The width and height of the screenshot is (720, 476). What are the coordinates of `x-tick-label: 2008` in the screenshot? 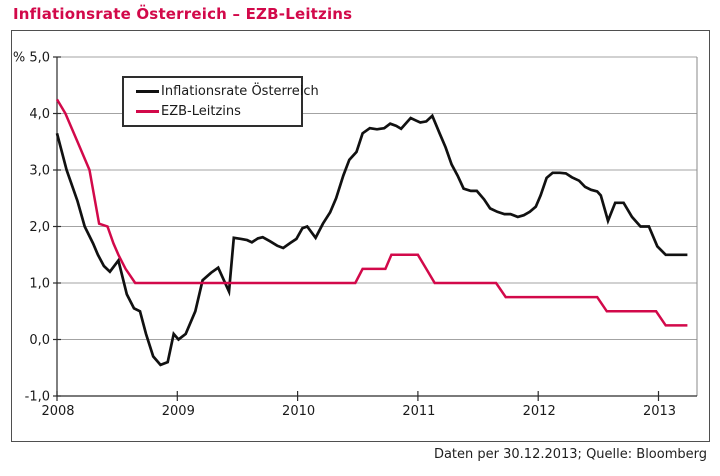 It's located at (57, 411).